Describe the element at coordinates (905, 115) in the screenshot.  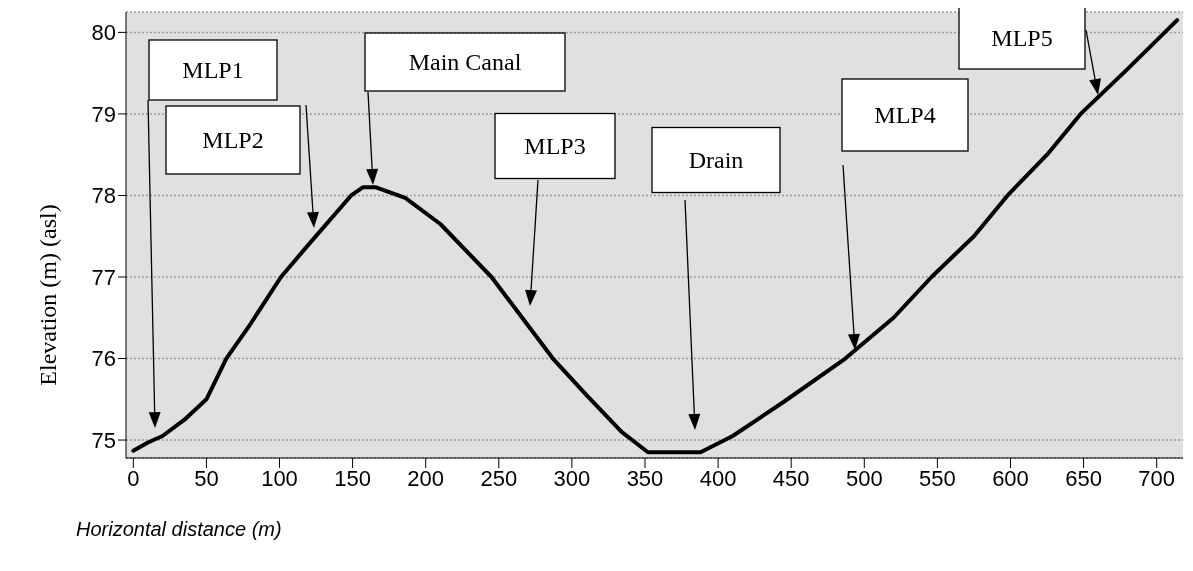
I see `annotation: MLP4` at that location.